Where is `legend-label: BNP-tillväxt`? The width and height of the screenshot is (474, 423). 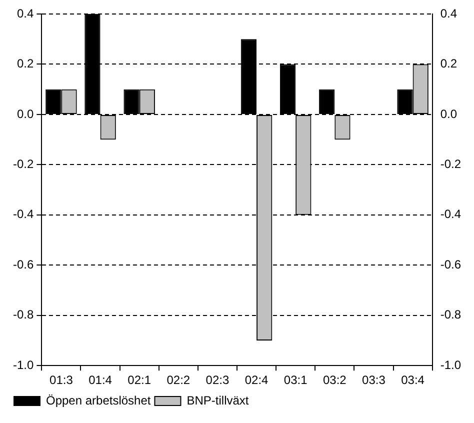 legend-label: BNP-tillväxt is located at coordinates (218, 400).